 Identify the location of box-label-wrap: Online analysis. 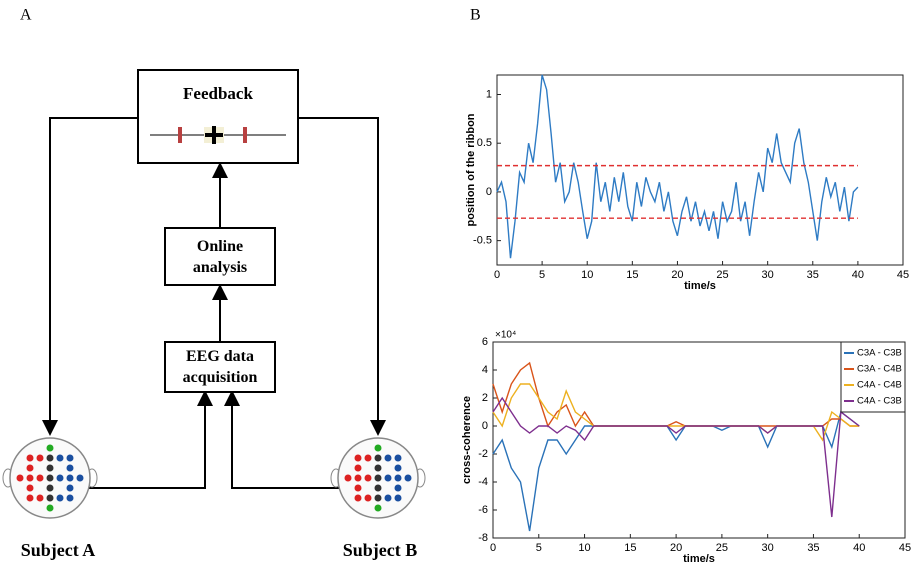
(220, 256).